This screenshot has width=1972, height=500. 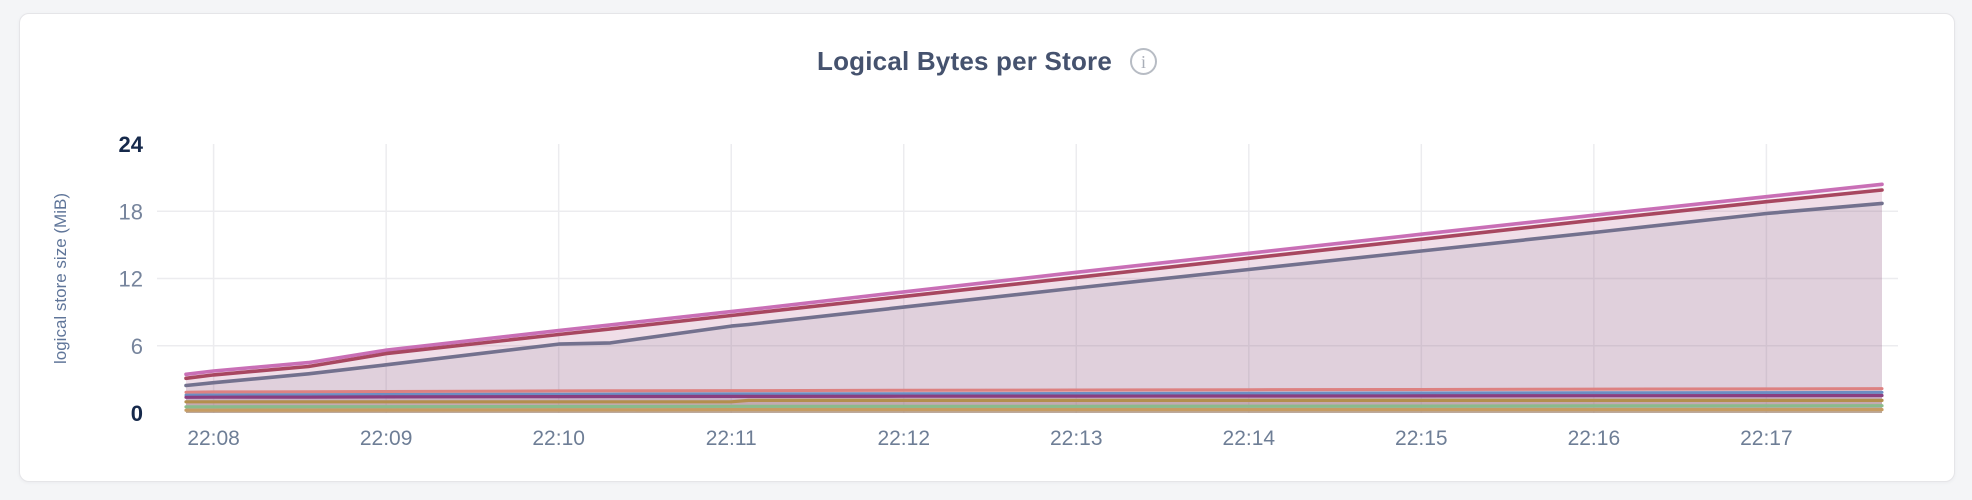 I want to click on series-line-store-gold, so click(x=1034, y=401).